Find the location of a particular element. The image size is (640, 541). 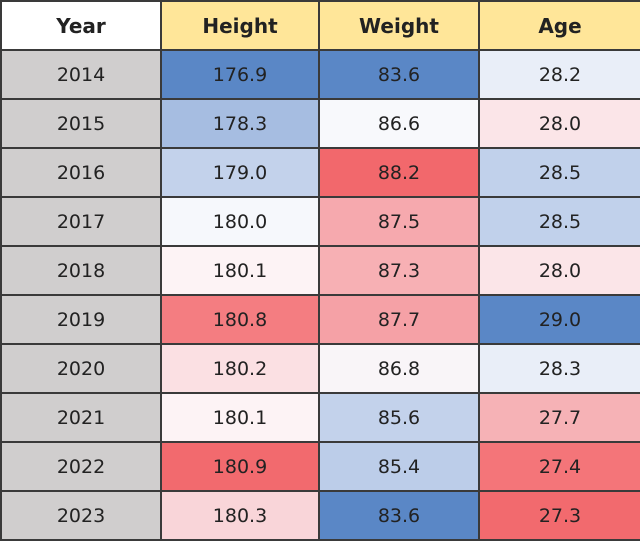

value-cell: 85.4 is located at coordinates (399, 466).